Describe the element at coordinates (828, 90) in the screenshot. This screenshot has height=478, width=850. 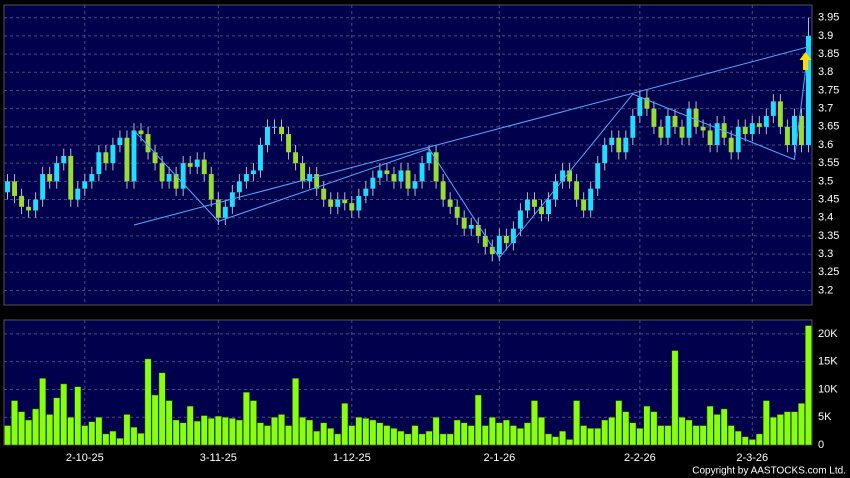
I see `y-tick-label: 3.75` at that location.